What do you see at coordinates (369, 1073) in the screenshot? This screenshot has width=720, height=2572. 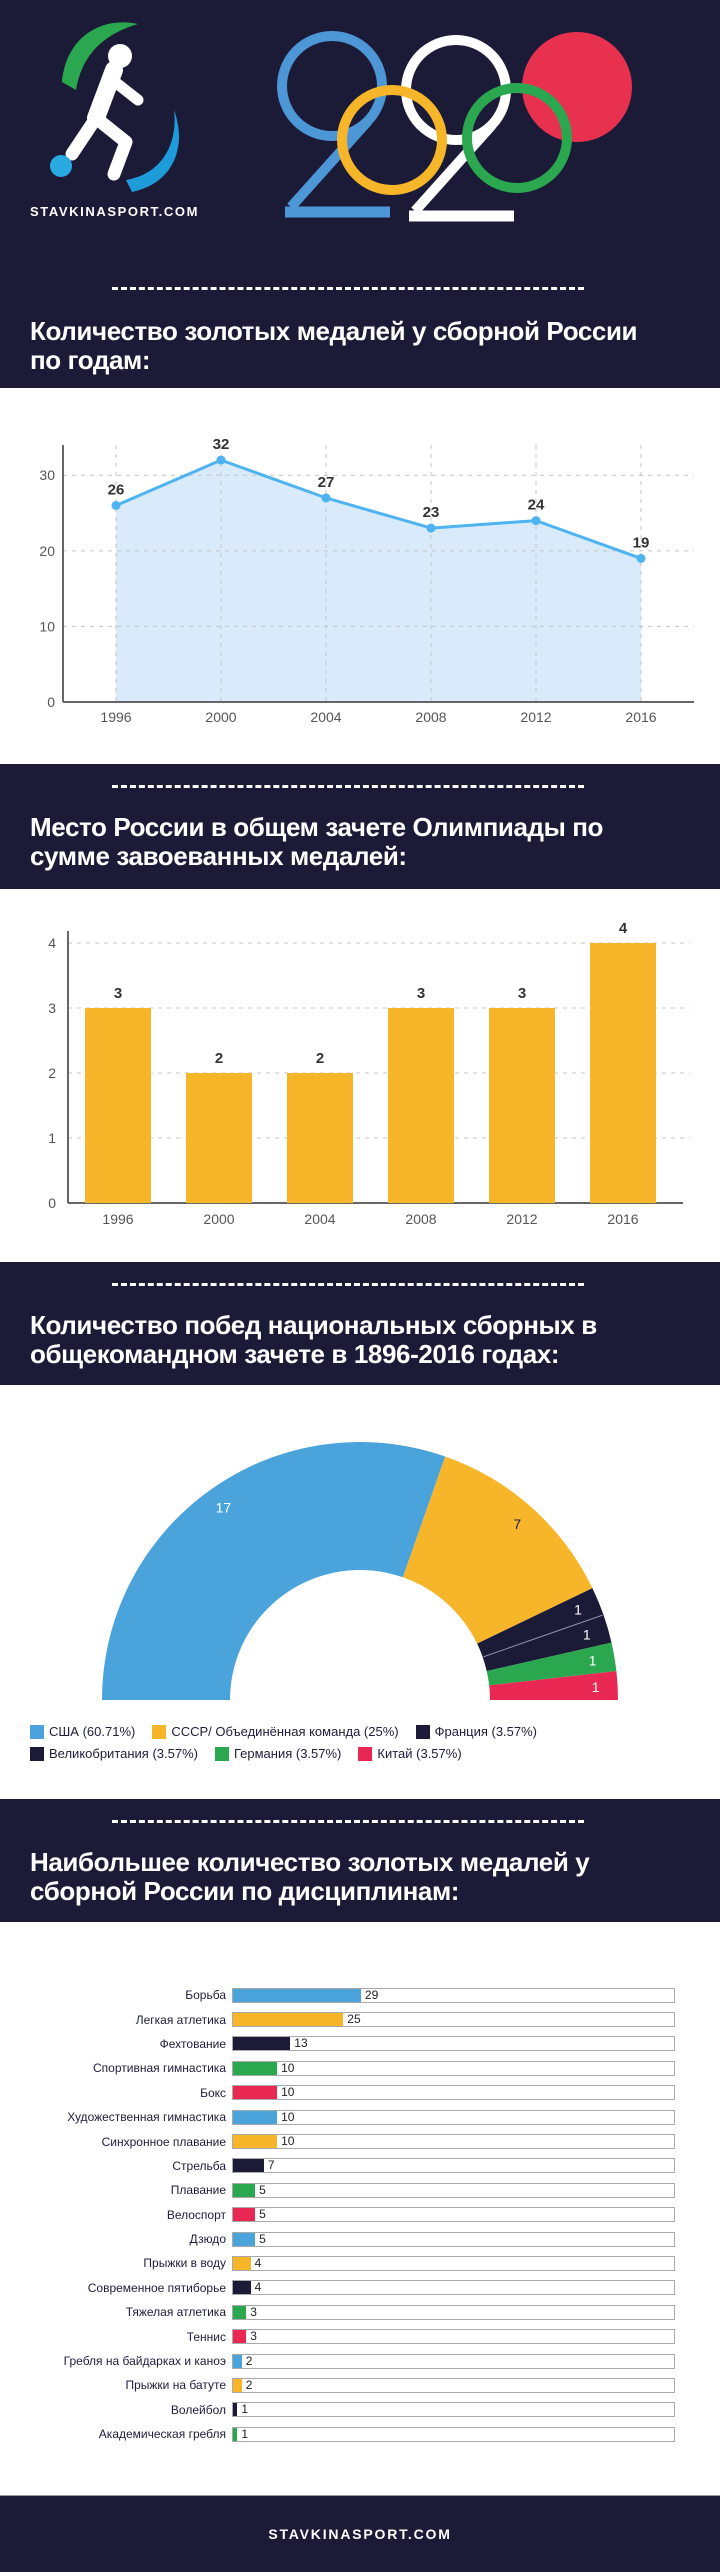 I see `bar-chart-place: 3 2 2 3 3 4 0 1 2 3 4 1996 2000 2004 2008 2012 2016` at bounding box center [369, 1073].